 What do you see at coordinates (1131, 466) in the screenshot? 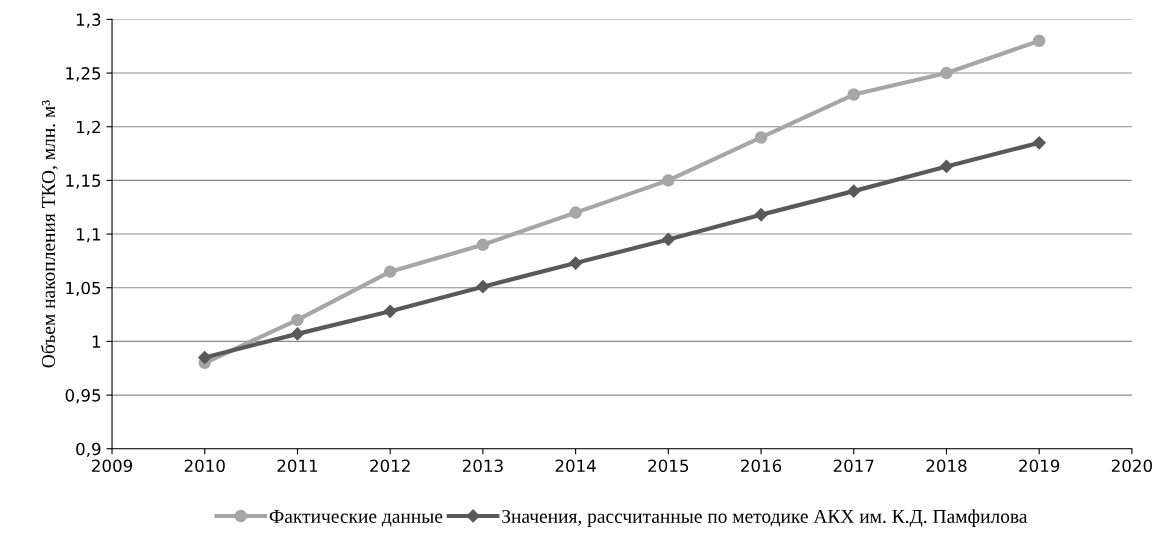
I see `x-tick-label: 2020` at bounding box center [1131, 466].